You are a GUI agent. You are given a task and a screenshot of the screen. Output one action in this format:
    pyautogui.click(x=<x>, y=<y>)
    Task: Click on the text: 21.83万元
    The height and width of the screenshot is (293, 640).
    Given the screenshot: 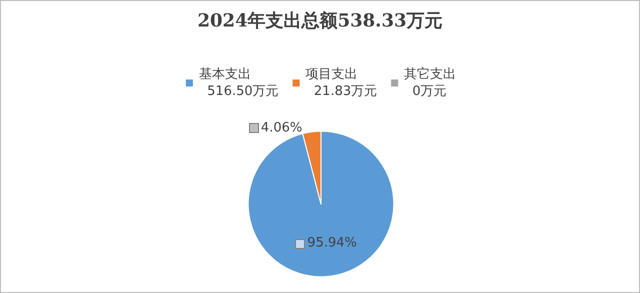 What is the action you would take?
    pyautogui.click(x=342, y=91)
    